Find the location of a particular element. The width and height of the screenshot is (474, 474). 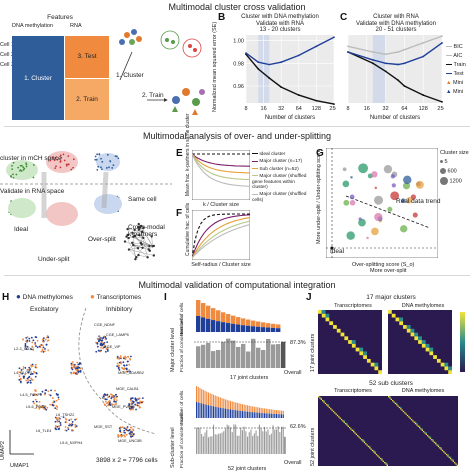

x-axis-label: Number of clusters is located at coordinates (395, 118).